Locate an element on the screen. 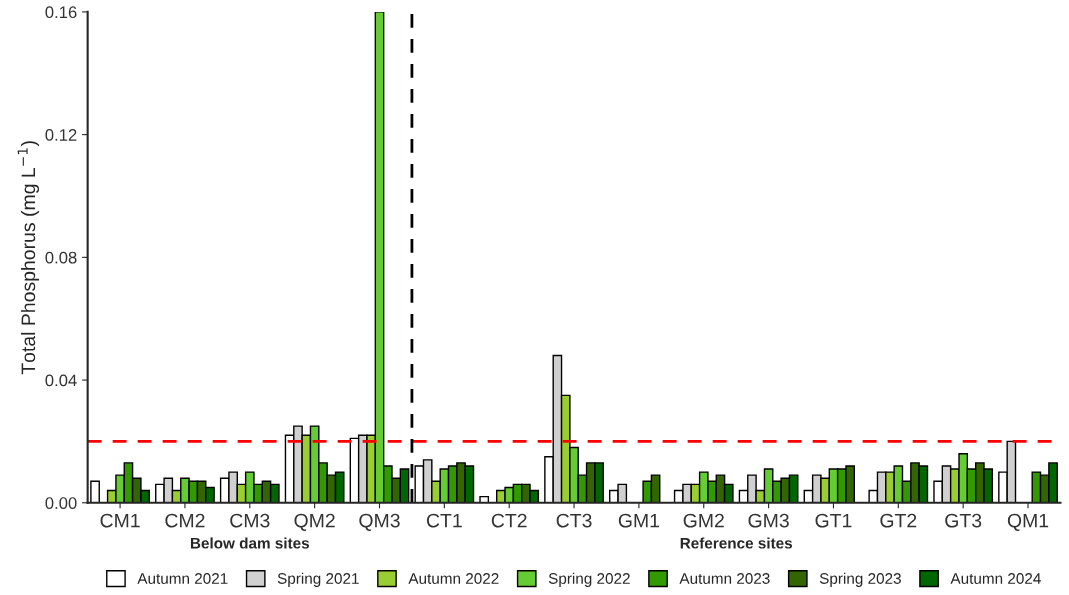  x-tick-label: GT2 is located at coordinates (898, 520).